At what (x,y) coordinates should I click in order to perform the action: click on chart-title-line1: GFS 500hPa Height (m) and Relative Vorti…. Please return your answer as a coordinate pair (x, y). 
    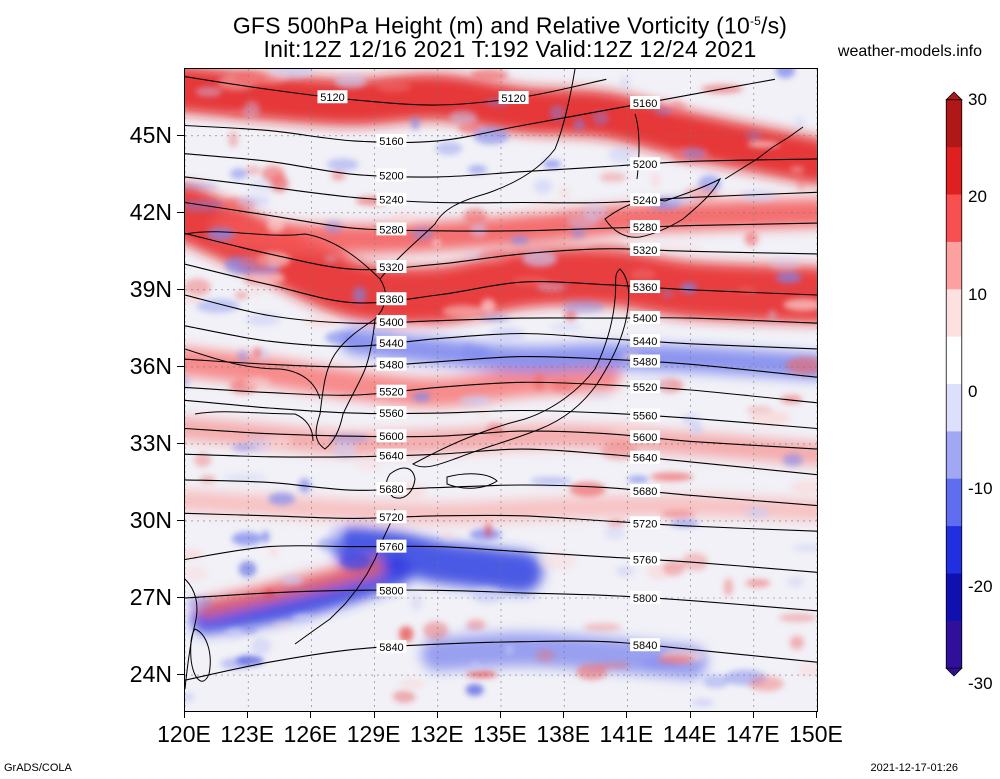
    Looking at the image, I should click on (510, 23).